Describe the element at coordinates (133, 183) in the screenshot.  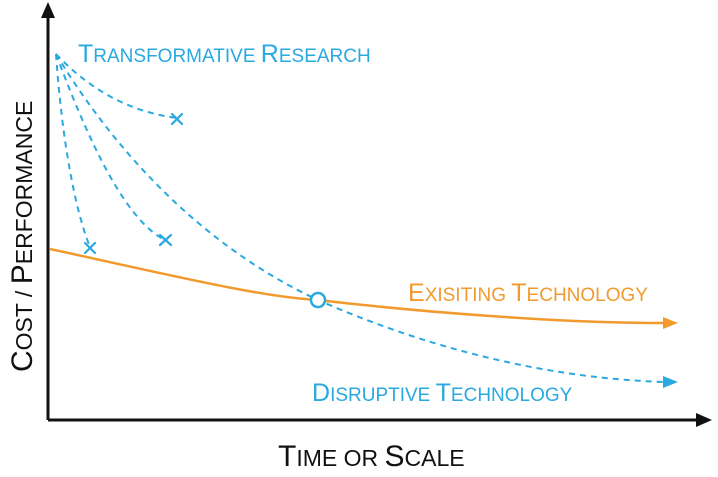
I see `failed-path-markers` at that location.